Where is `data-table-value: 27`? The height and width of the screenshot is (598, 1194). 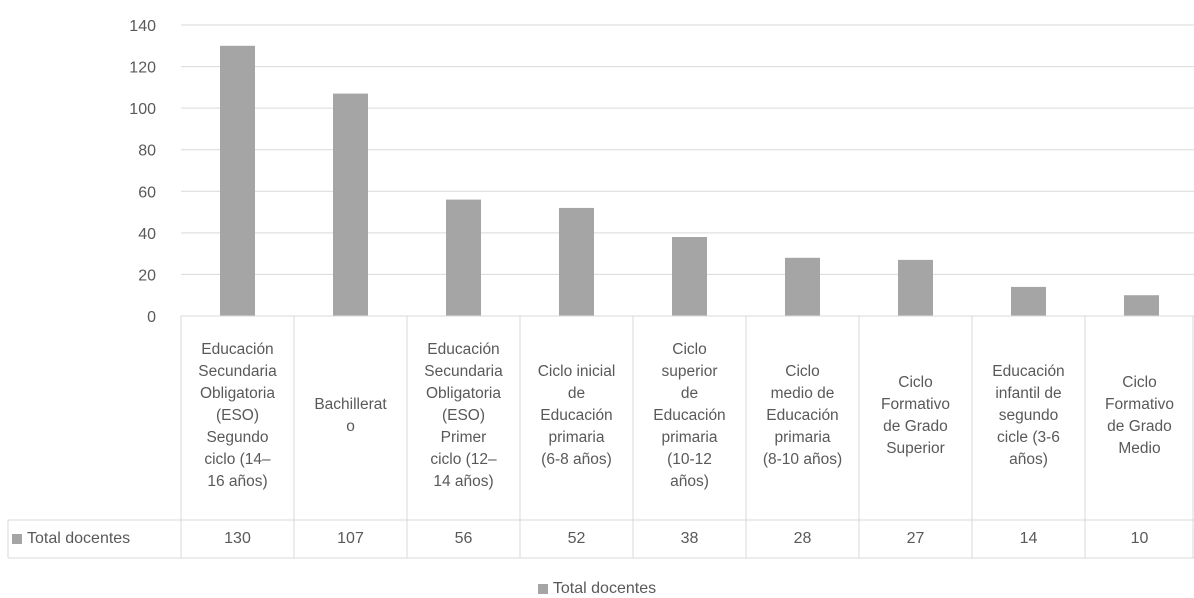
data-table-value: 27 is located at coordinates (915, 538).